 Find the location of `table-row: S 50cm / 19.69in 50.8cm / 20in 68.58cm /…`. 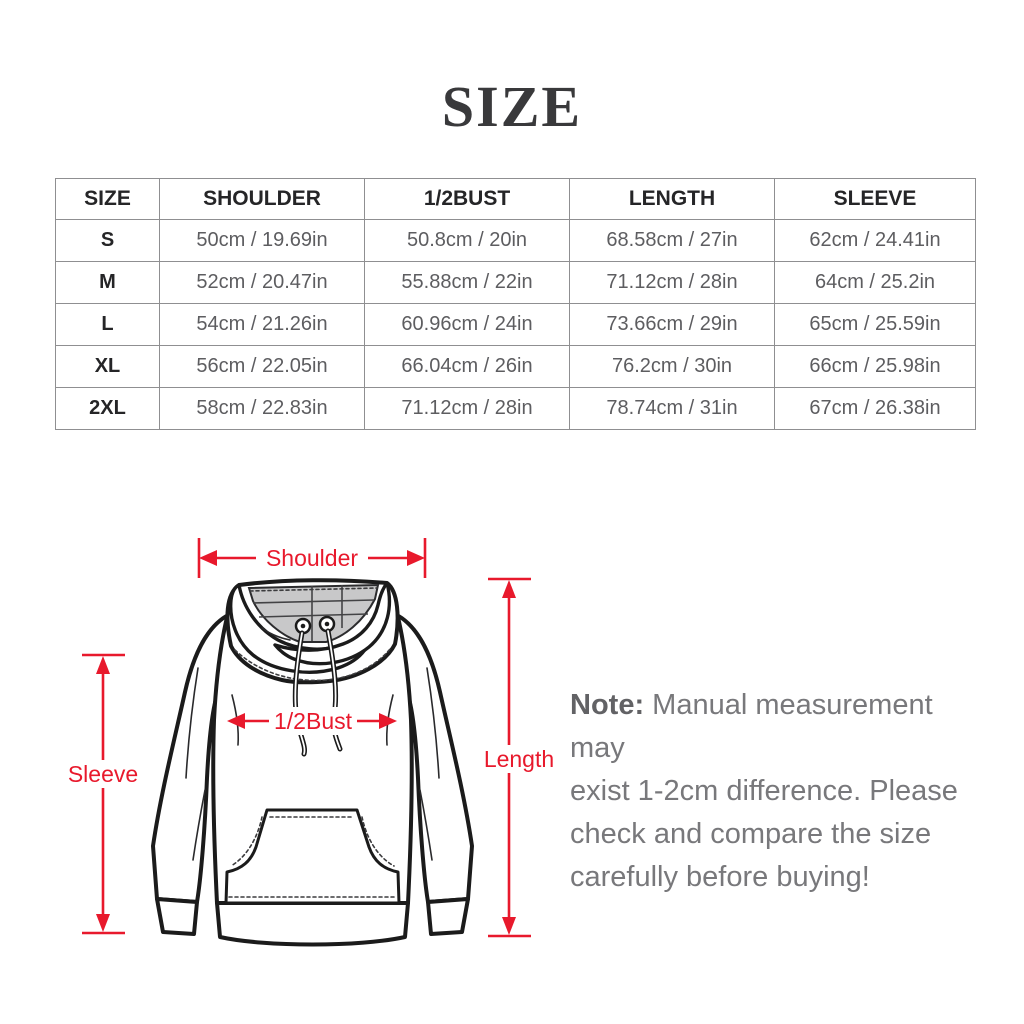

table-row: S 50cm / 19.69in 50.8cm / 20in 68.58cm /… is located at coordinates (515, 240).